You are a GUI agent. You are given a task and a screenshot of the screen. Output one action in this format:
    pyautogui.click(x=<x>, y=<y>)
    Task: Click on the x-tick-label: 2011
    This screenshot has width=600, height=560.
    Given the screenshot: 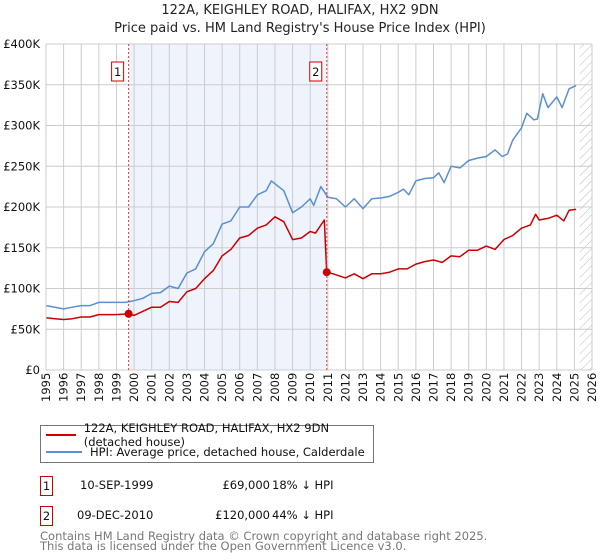 What is the action you would take?
    pyautogui.click(x=328, y=387)
    